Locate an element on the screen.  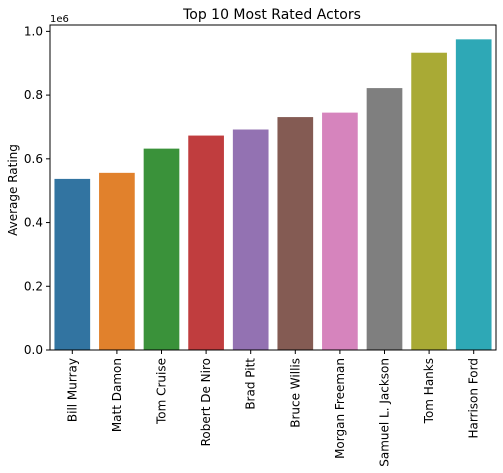
bar-harrison-ford is located at coordinates (474, 194).